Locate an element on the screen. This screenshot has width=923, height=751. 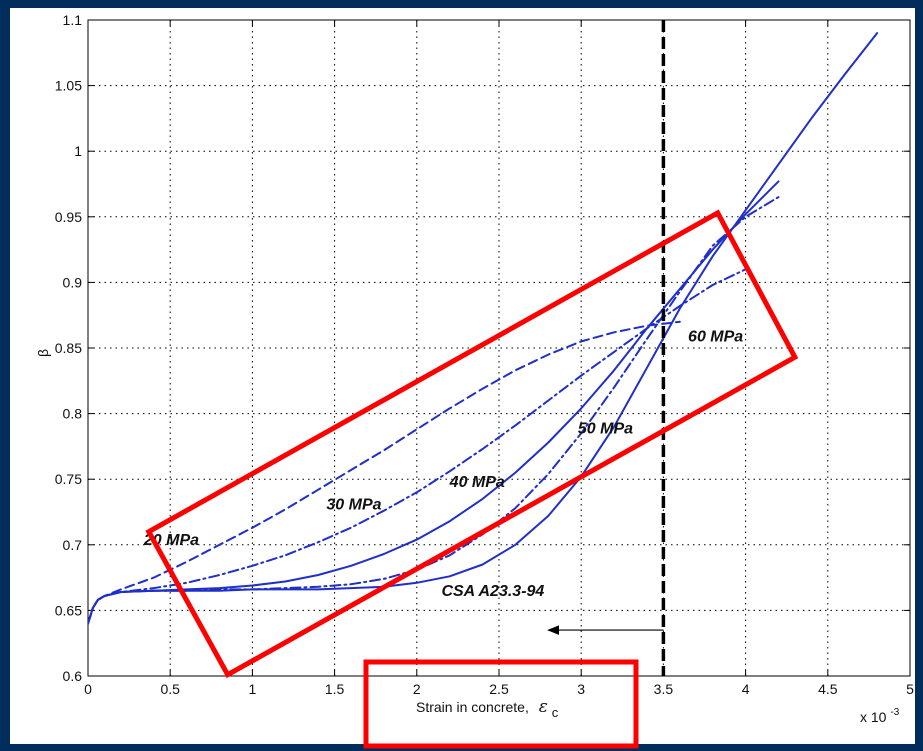
annotation-60-mpa: 60 MPa is located at coordinates (715, 336).